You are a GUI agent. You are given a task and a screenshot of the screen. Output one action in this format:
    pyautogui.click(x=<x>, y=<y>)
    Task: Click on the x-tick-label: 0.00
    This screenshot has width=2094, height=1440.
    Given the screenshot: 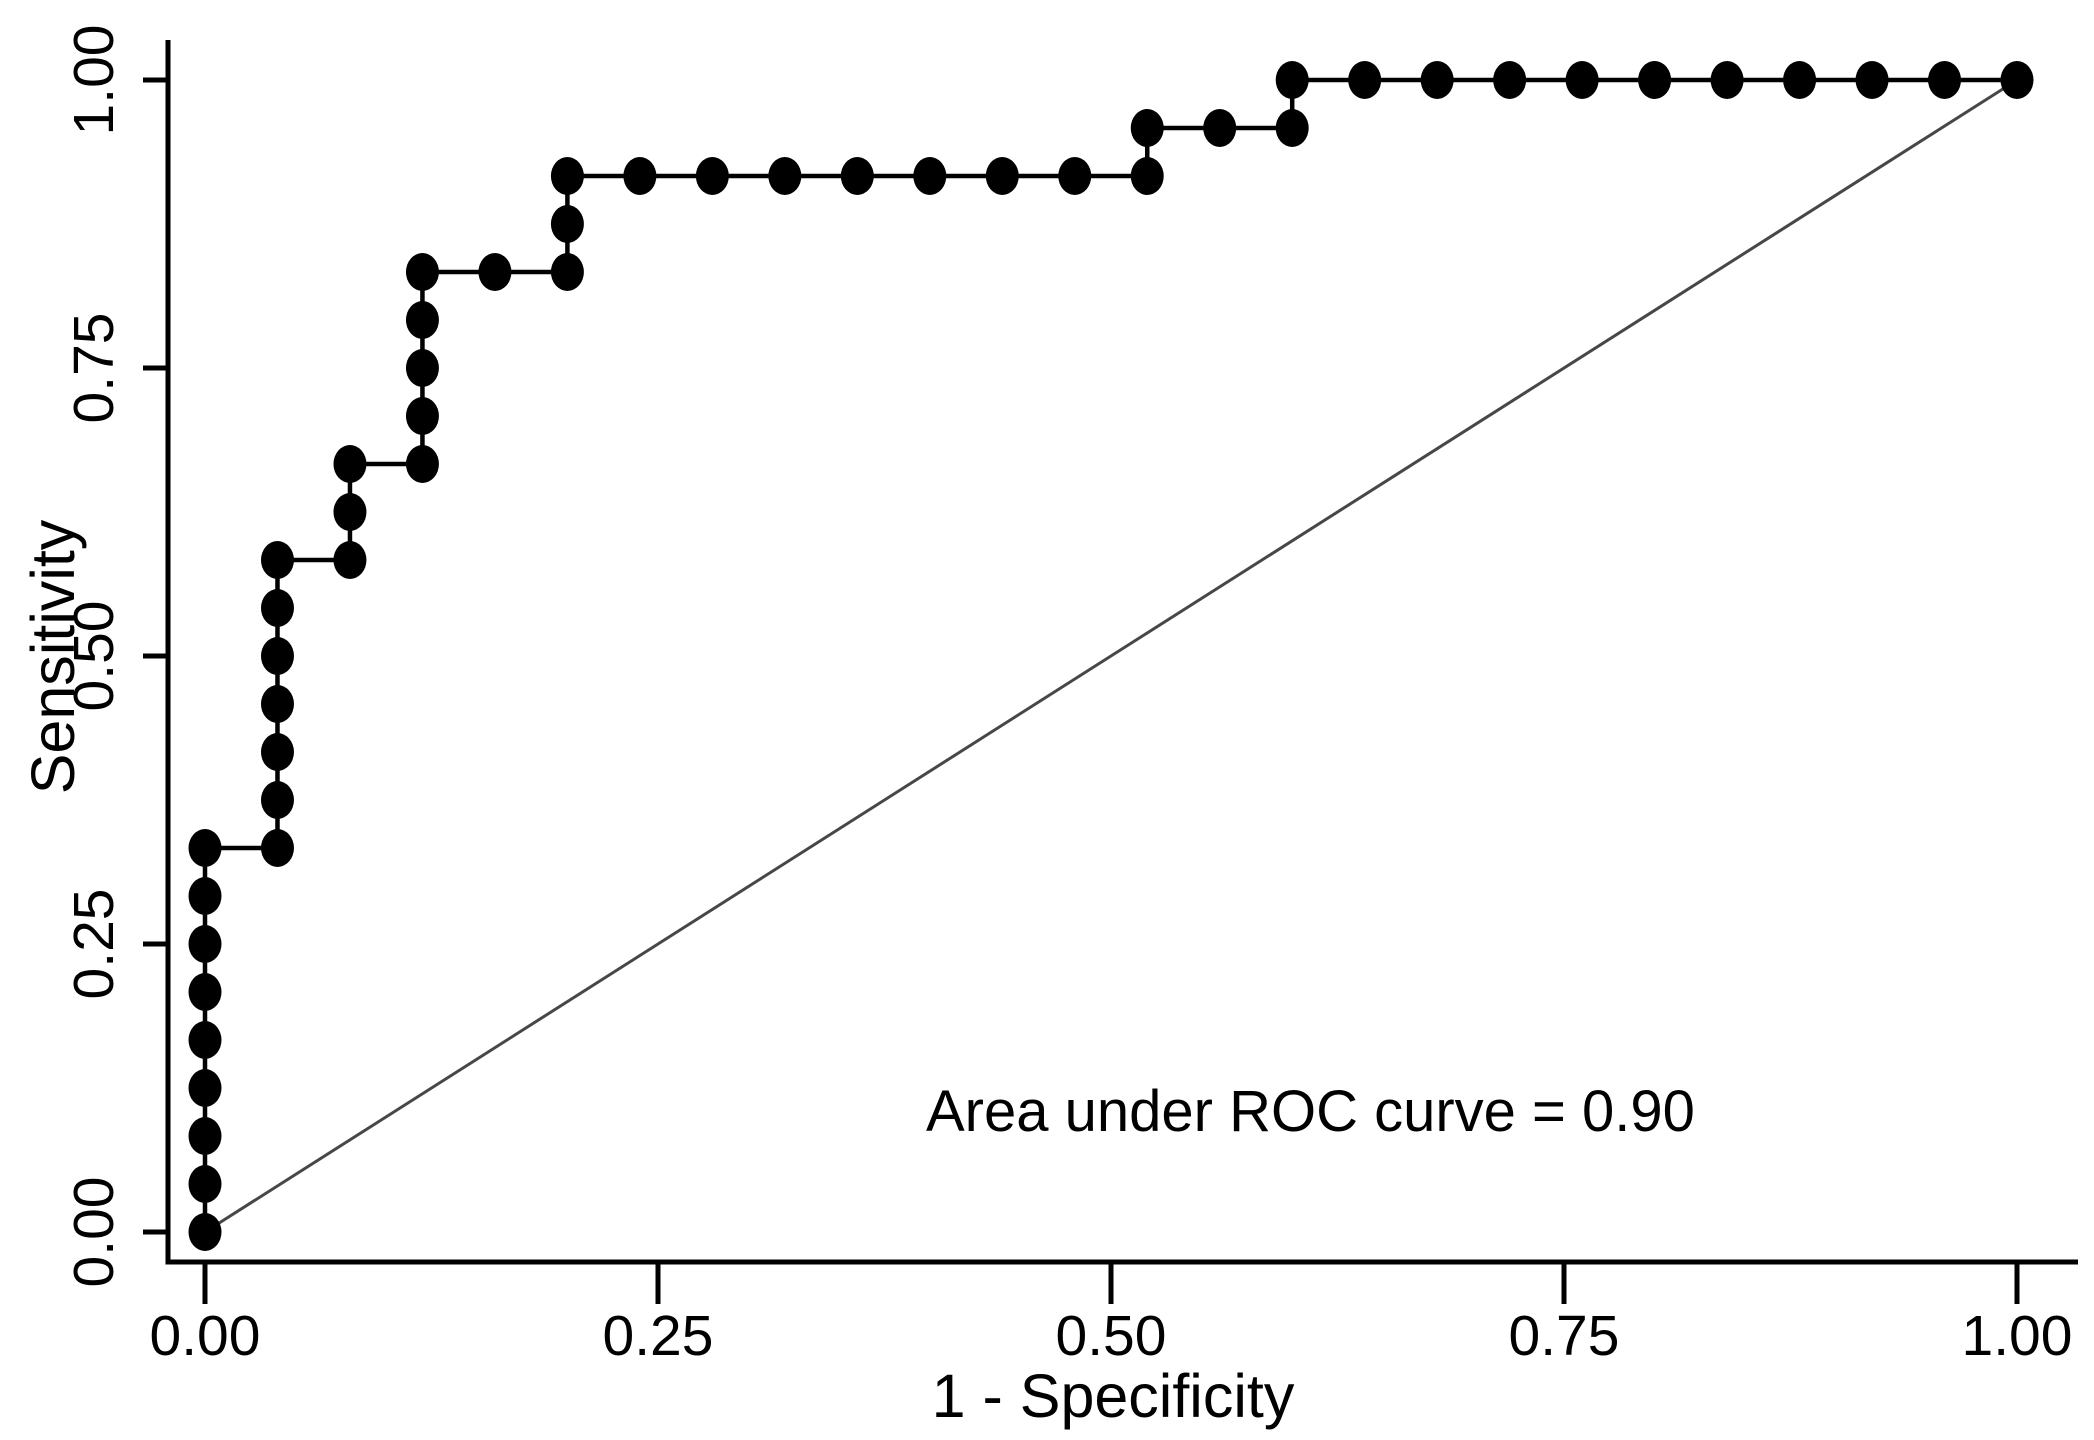 What is the action you would take?
    pyautogui.click(x=205, y=1336)
    